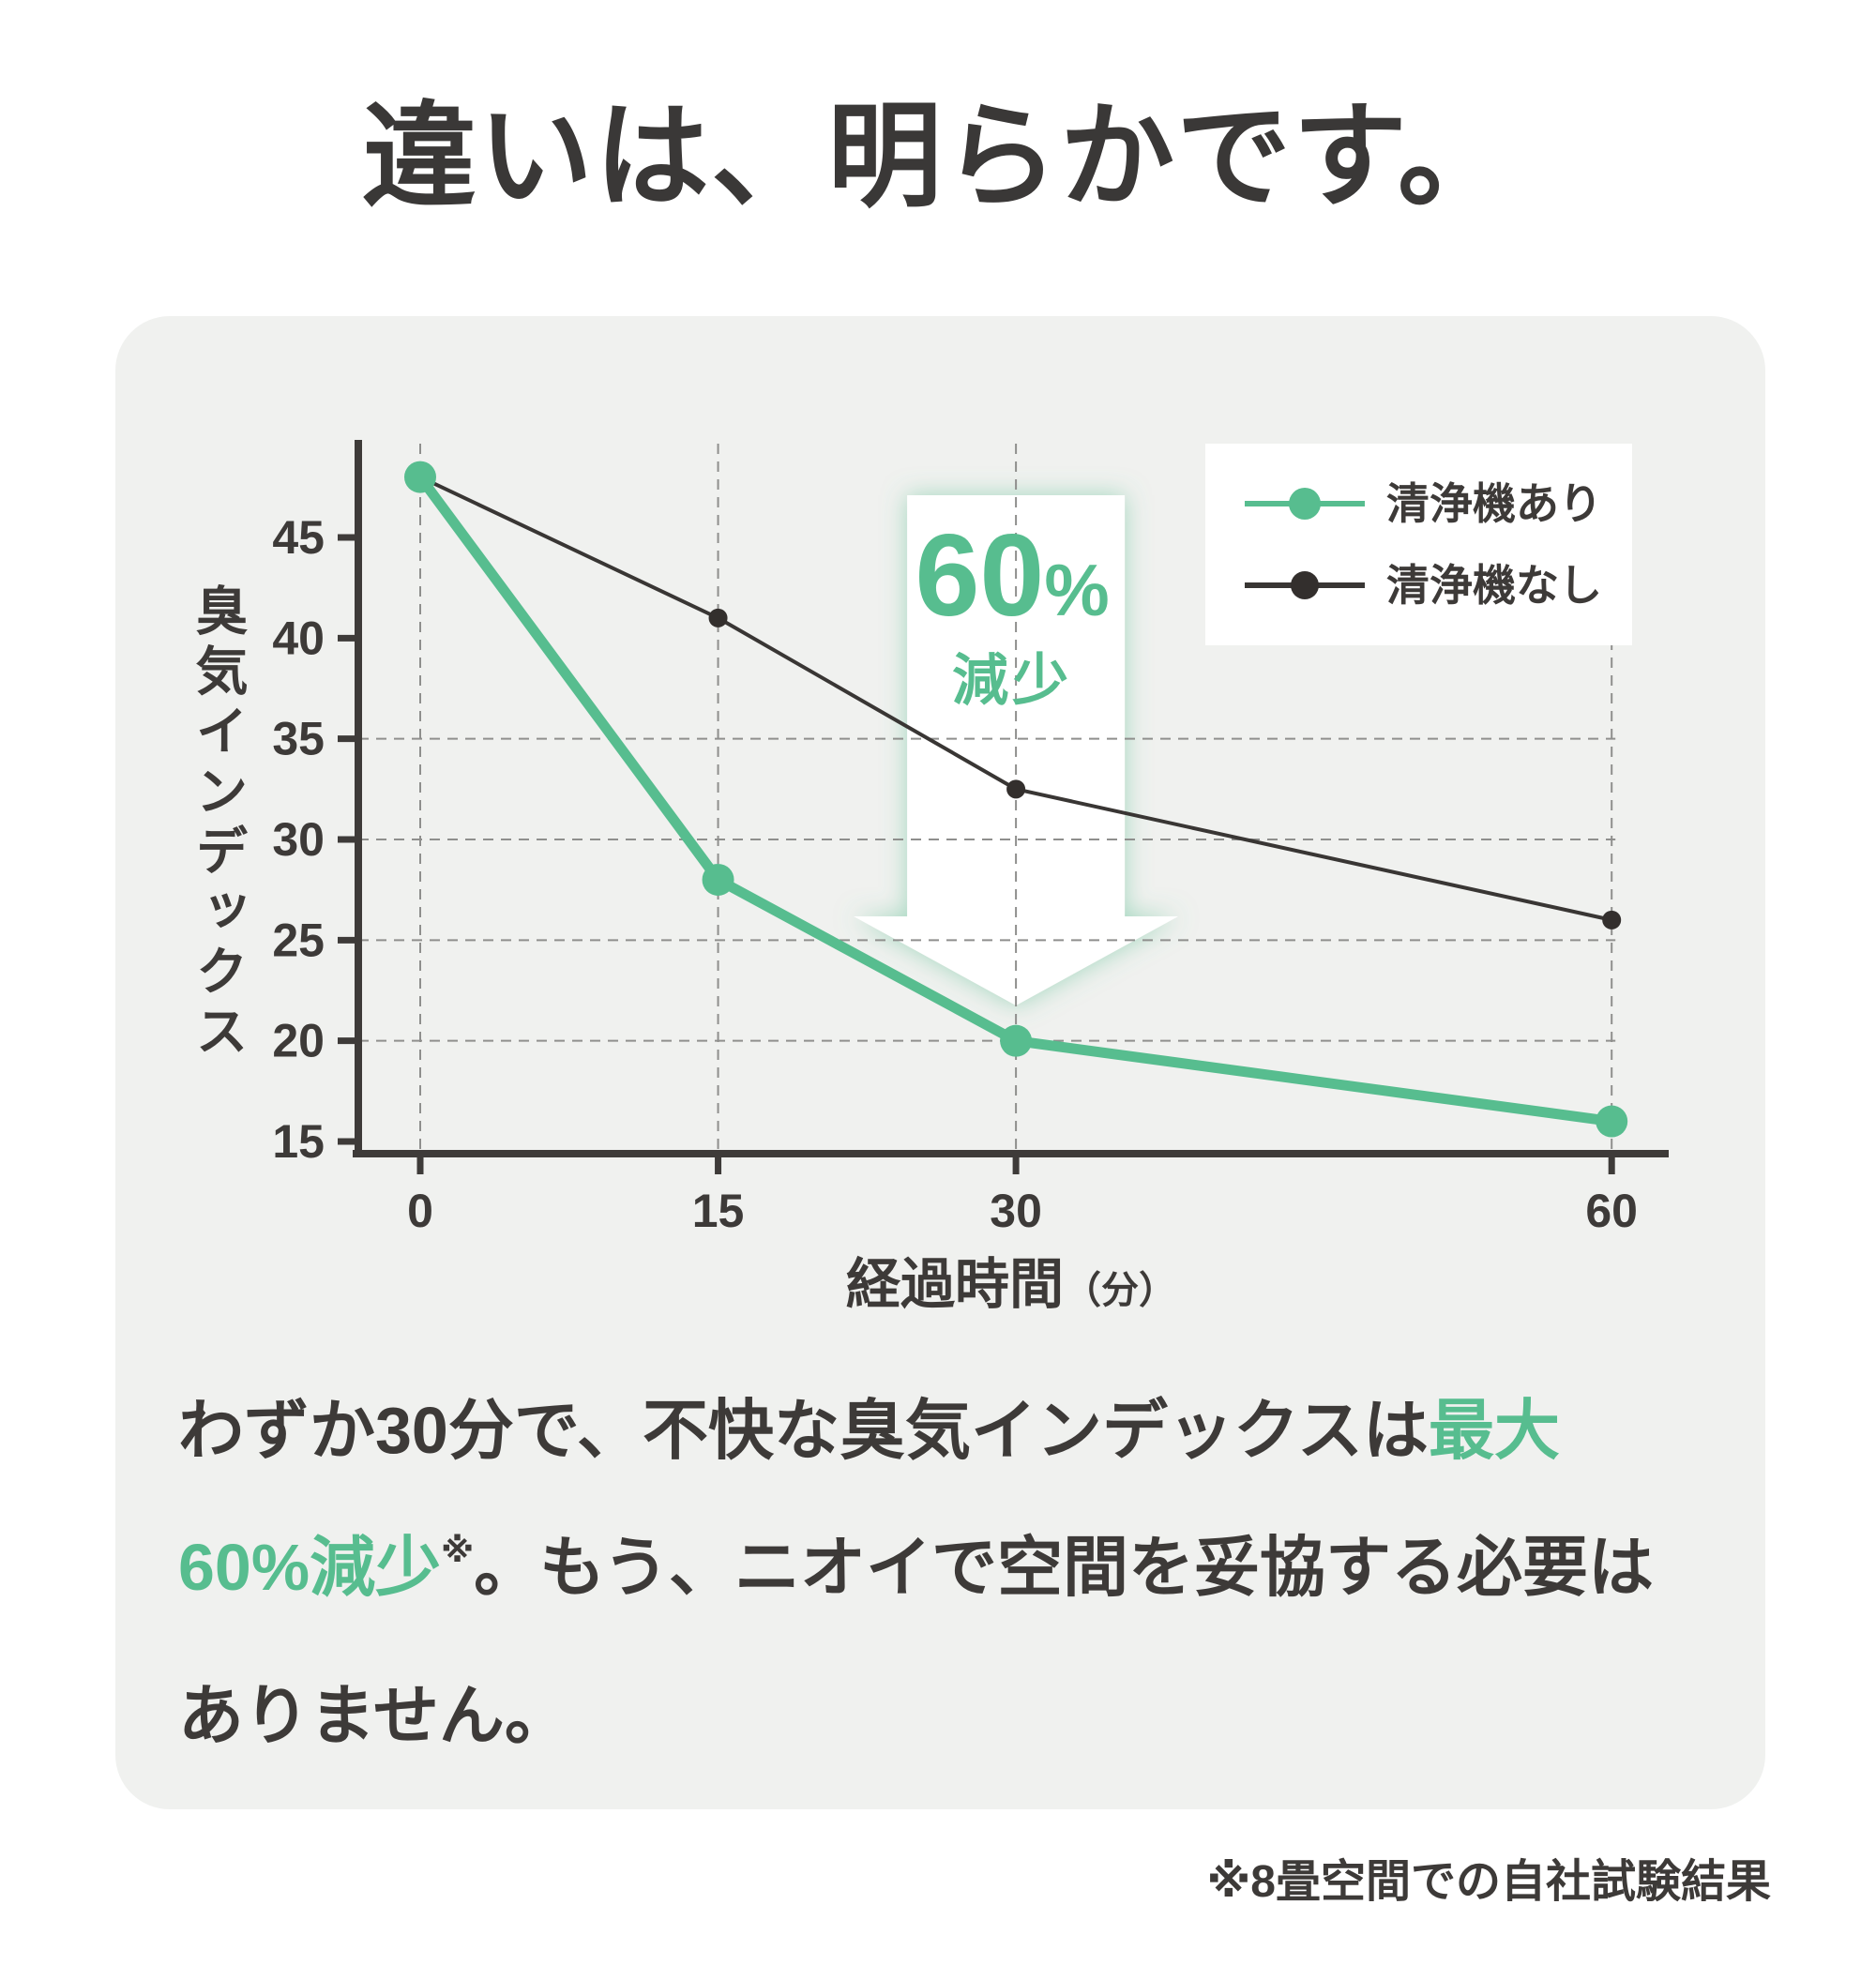  What do you see at coordinates (310, 1567) in the screenshot?
I see `body-line2-green: 60%減少` at bounding box center [310, 1567].